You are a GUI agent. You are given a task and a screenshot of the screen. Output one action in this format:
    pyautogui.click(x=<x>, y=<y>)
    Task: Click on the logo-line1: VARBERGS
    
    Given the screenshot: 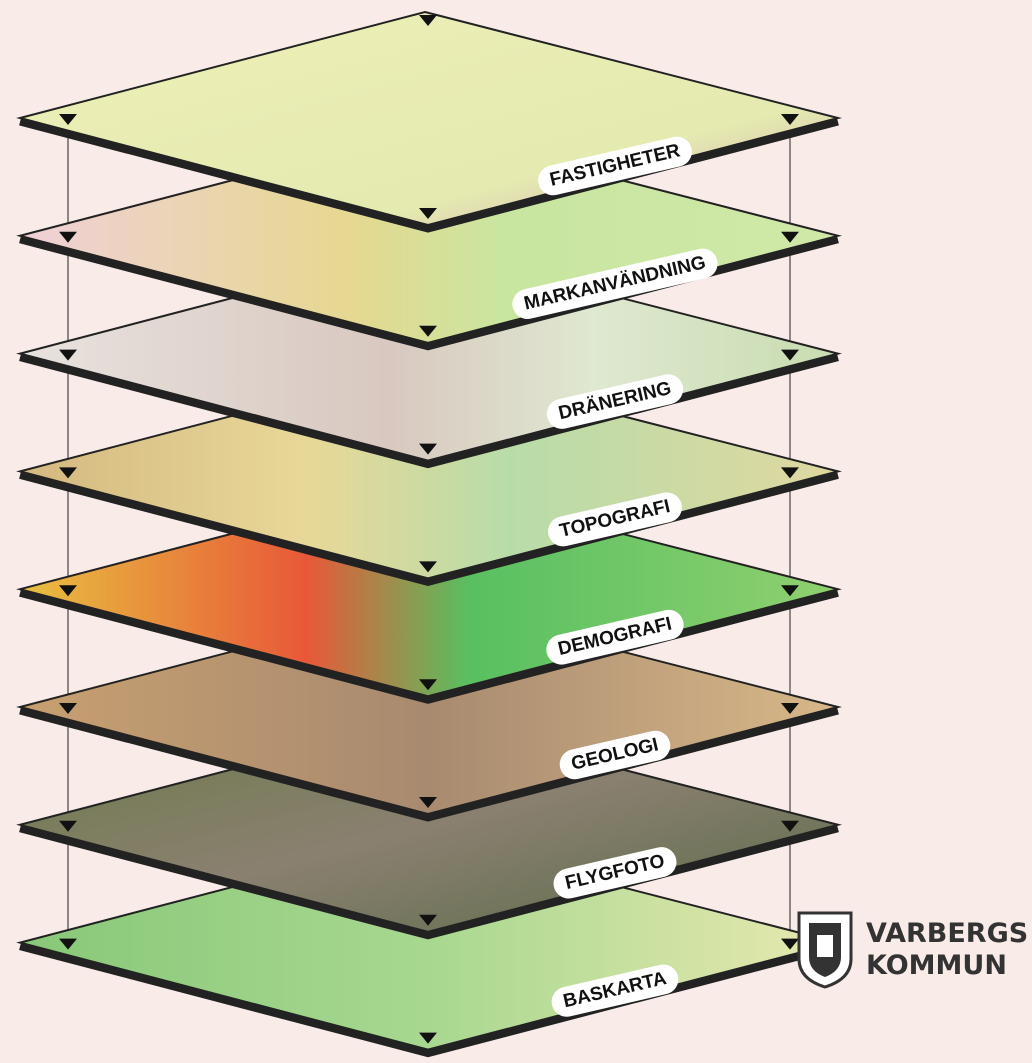 What is the action you would take?
    pyautogui.click(x=947, y=933)
    